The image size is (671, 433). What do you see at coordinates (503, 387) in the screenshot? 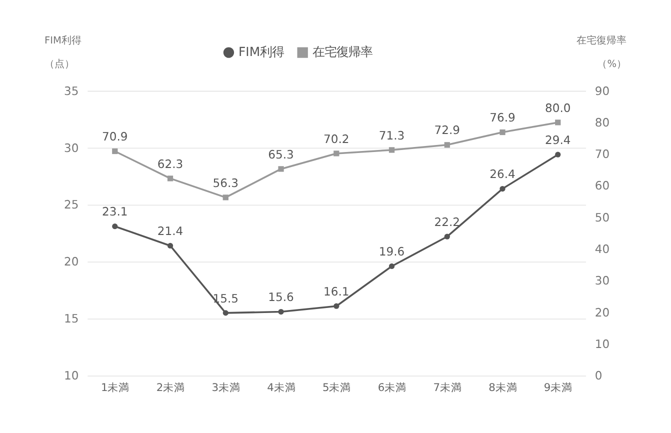
I see `x-tick-label: 8未満` at bounding box center [503, 387].